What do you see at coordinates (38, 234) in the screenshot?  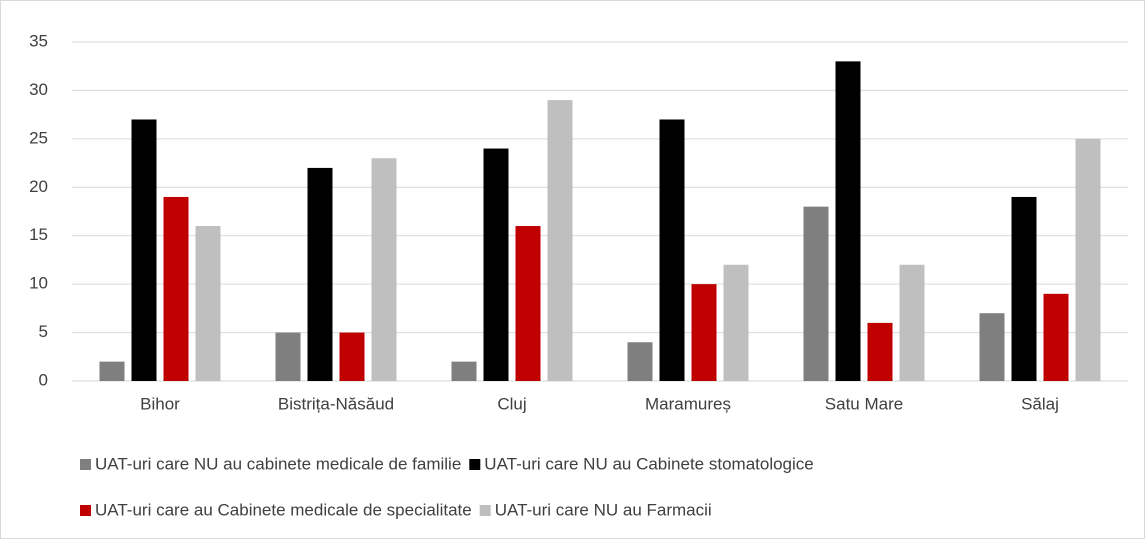 I see `y-tick-label: 15` at bounding box center [38, 234].